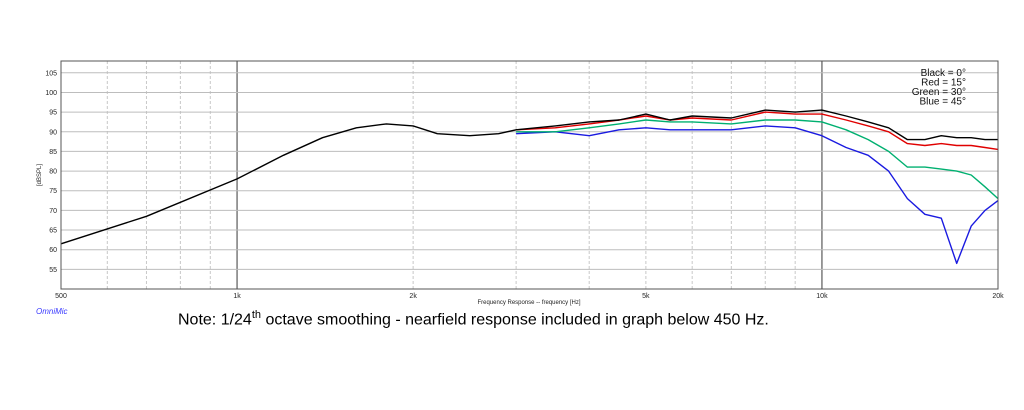 This screenshot has width=1024, height=410. What do you see at coordinates (529, 296) in the screenshot?
I see `x-tick-labels: 500 1k 2k 5k 10k 20k` at bounding box center [529, 296].